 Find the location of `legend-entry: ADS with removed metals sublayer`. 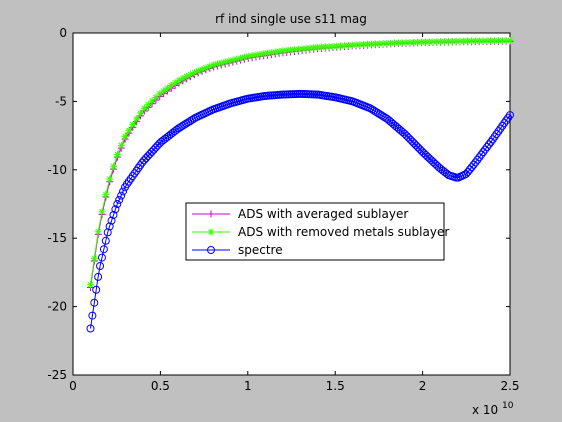

legend-entry: ADS with removed metals sublayer is located at coordinates (320, 232).